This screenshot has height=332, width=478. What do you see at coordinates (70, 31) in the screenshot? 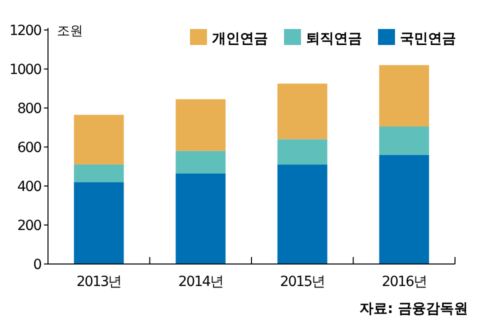
I see `y-axis-title: 조원` at bounding box center [70, 31].